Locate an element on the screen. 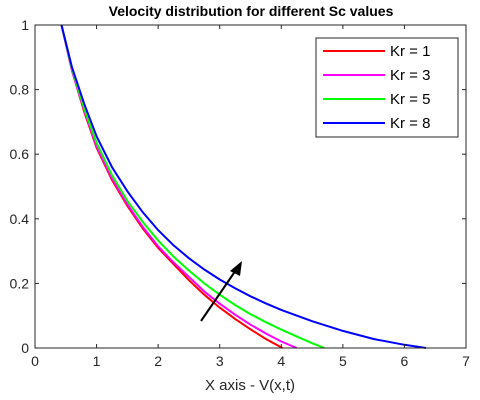 The width and height of the screenshot is (480, 400). y-tick-label: 0.6 is located at coordinates (20, 154).